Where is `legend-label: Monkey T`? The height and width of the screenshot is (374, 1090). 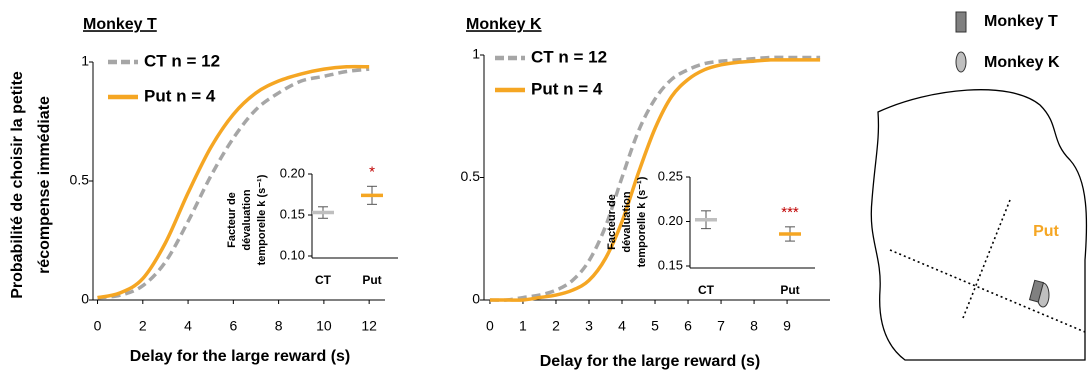
legend-label: Monkey T is located at coordinates (1021, 21).